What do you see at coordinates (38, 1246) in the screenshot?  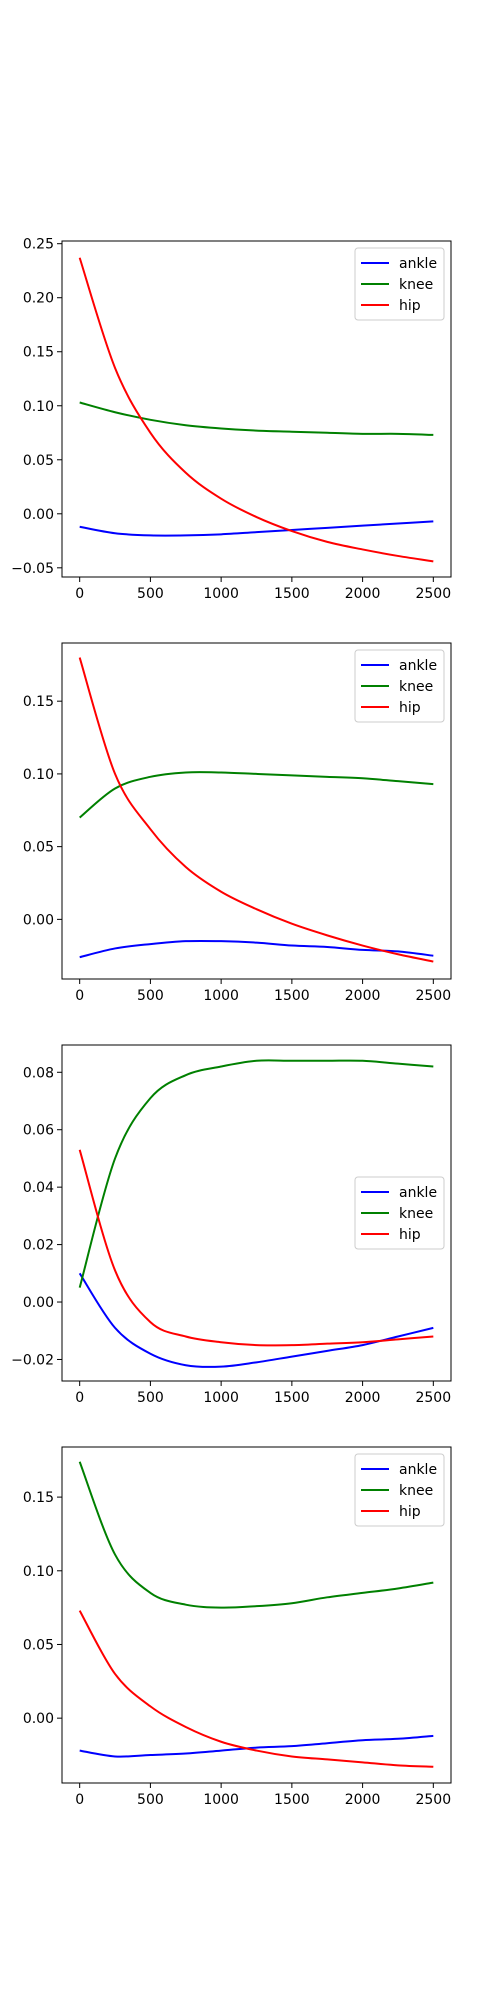 I see `y-tick-label: 0.02` at bounding box center [38, 1246].